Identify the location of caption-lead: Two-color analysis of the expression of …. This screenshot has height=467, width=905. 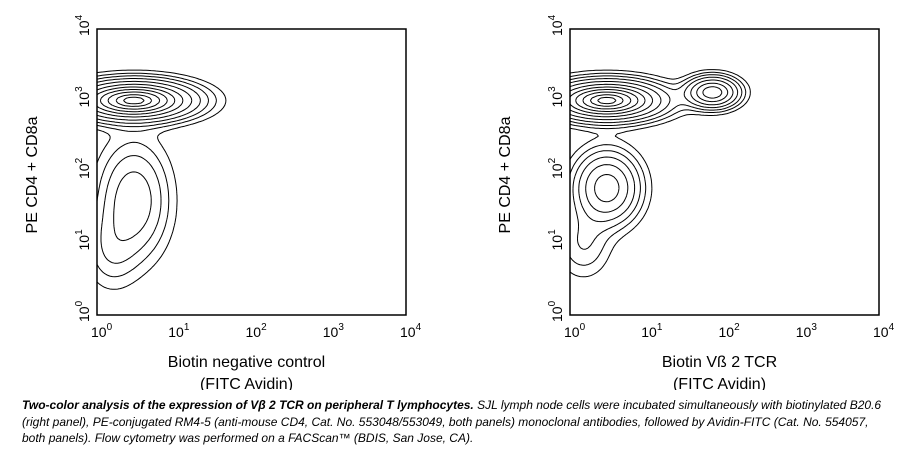
(248, 405).